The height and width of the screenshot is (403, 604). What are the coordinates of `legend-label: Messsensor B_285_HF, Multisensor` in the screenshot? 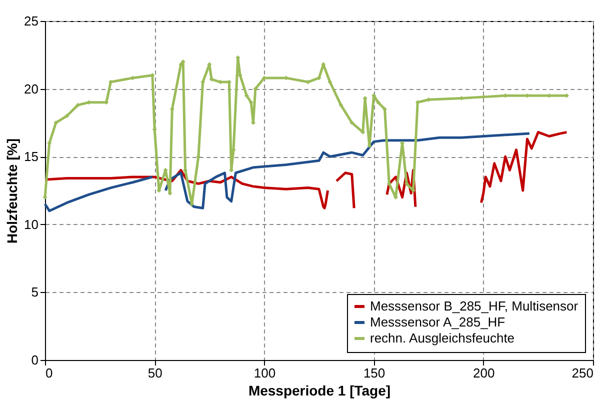 It's located at (474, 306).